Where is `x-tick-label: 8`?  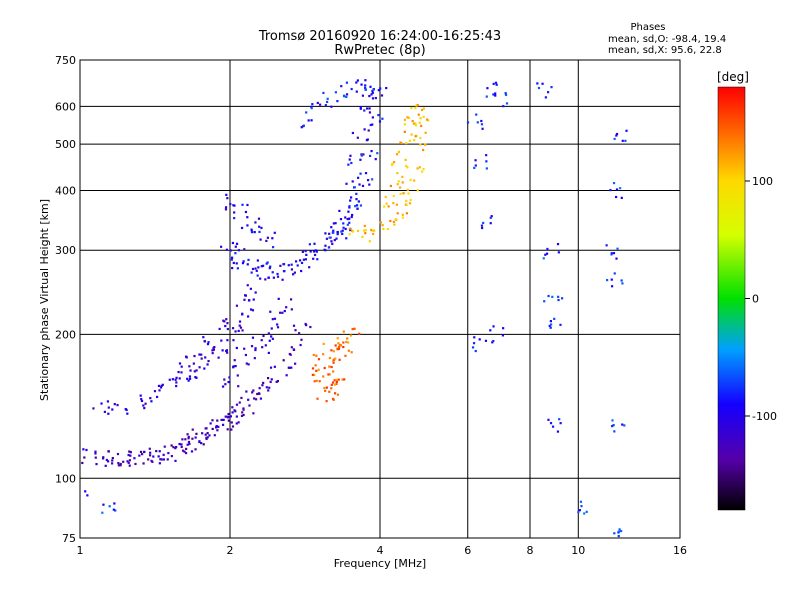
x-tick-label: 8 is located at coordinates (530, 550).